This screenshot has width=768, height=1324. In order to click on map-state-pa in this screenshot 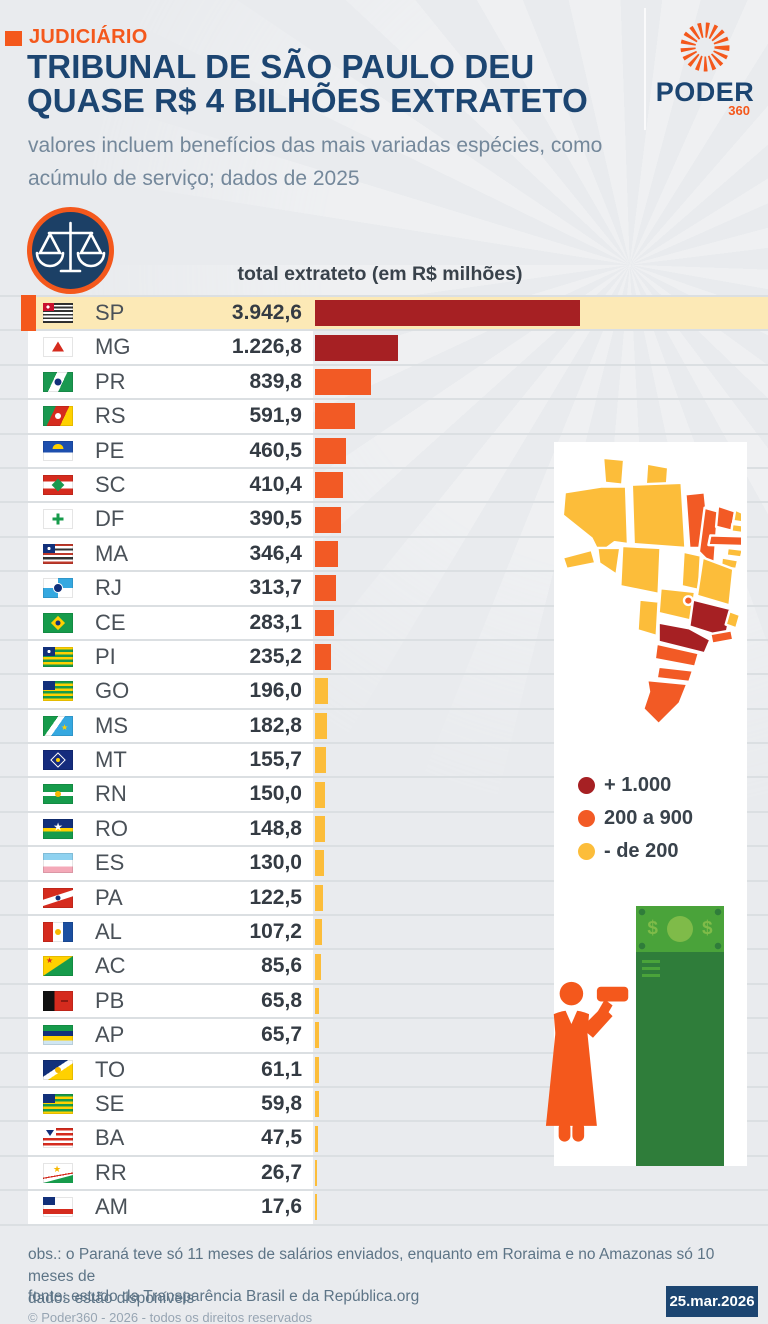, I will do `click(658, 515)`.